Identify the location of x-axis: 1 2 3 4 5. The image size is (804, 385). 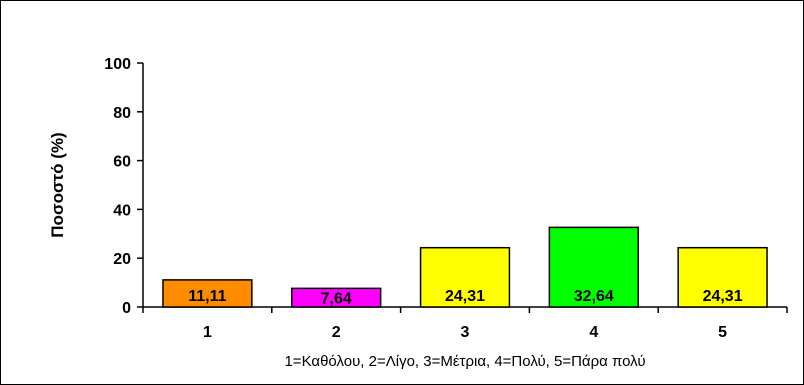
(465, 323).